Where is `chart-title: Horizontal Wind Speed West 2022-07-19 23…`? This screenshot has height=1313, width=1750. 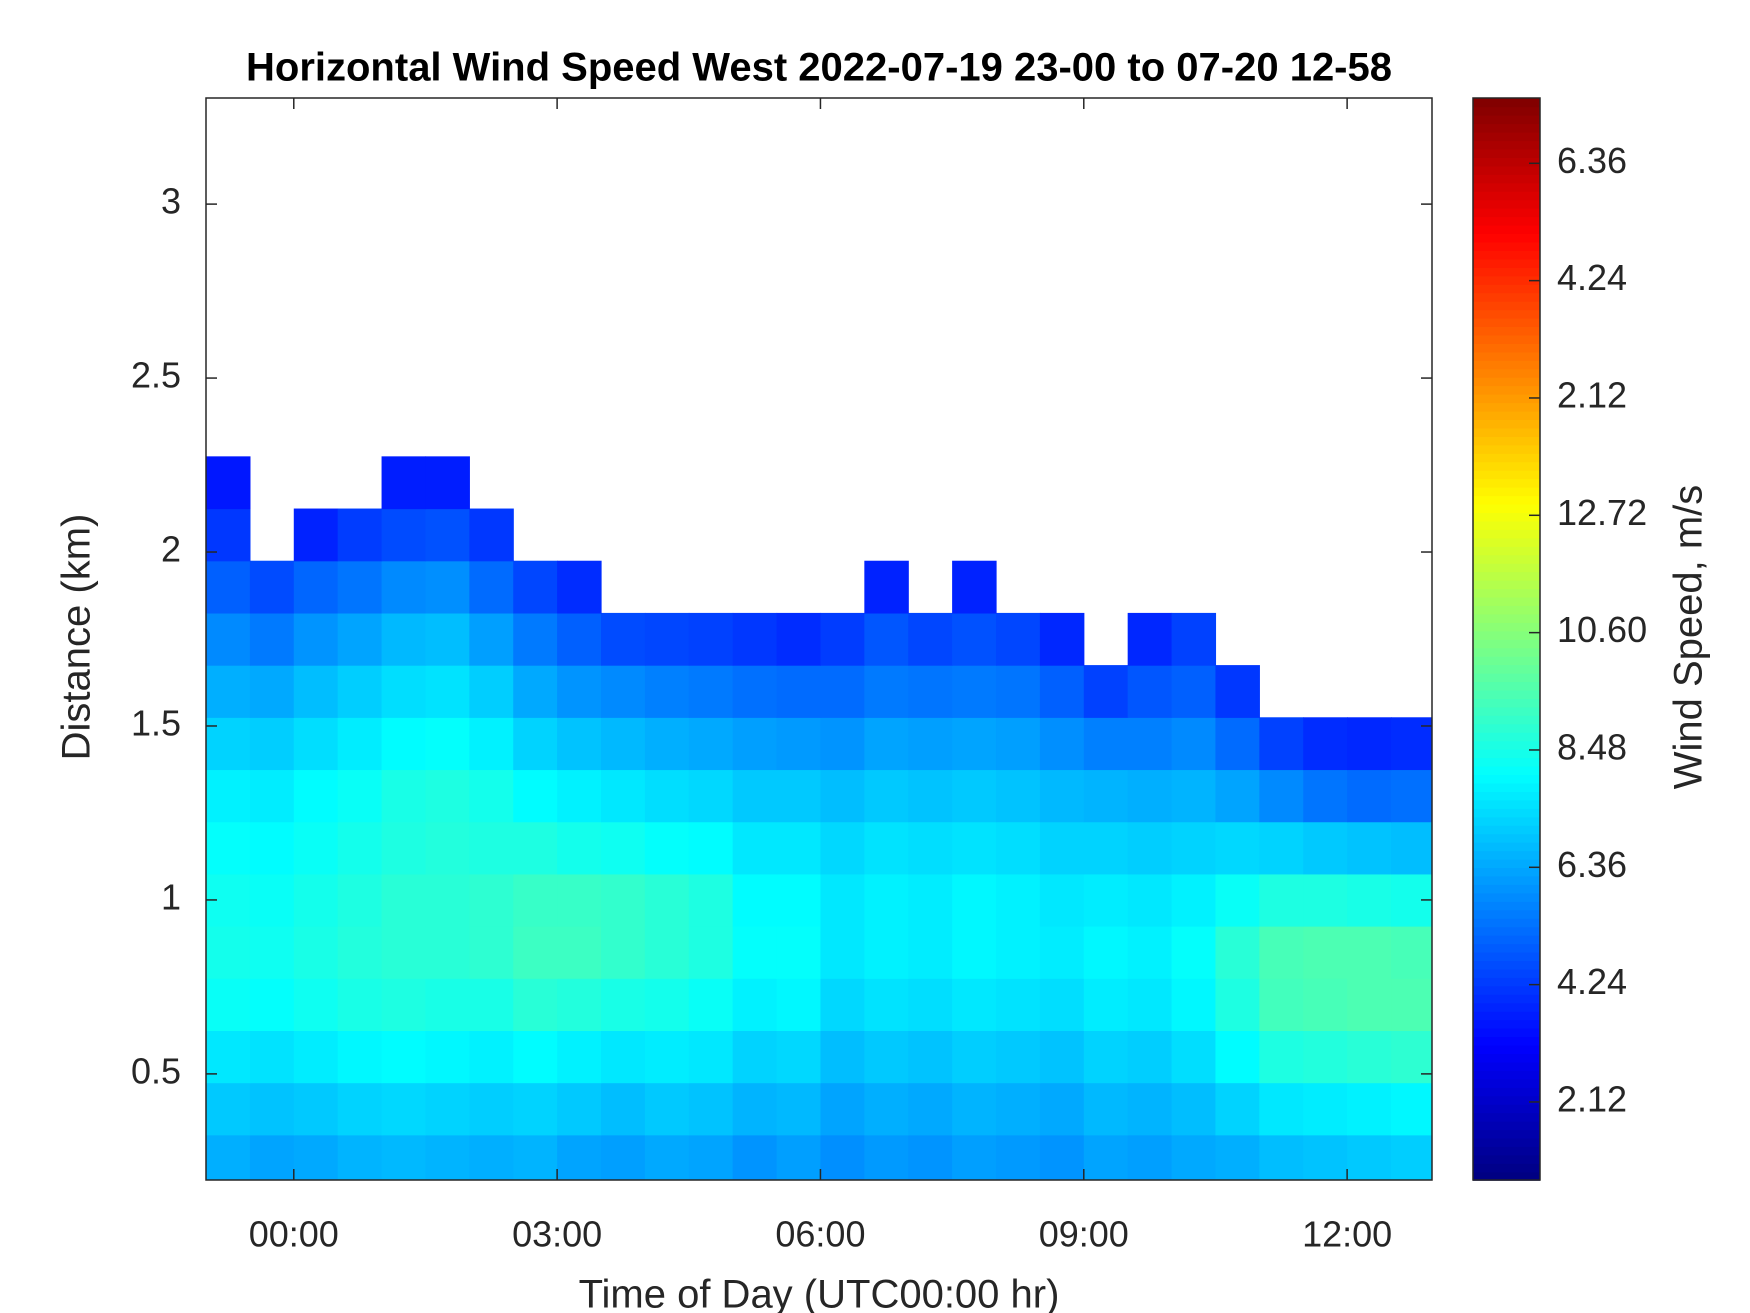 chart-title: Horizontal Wind Speed West 2022-07-19 23… is located at coordinates (819, 68).